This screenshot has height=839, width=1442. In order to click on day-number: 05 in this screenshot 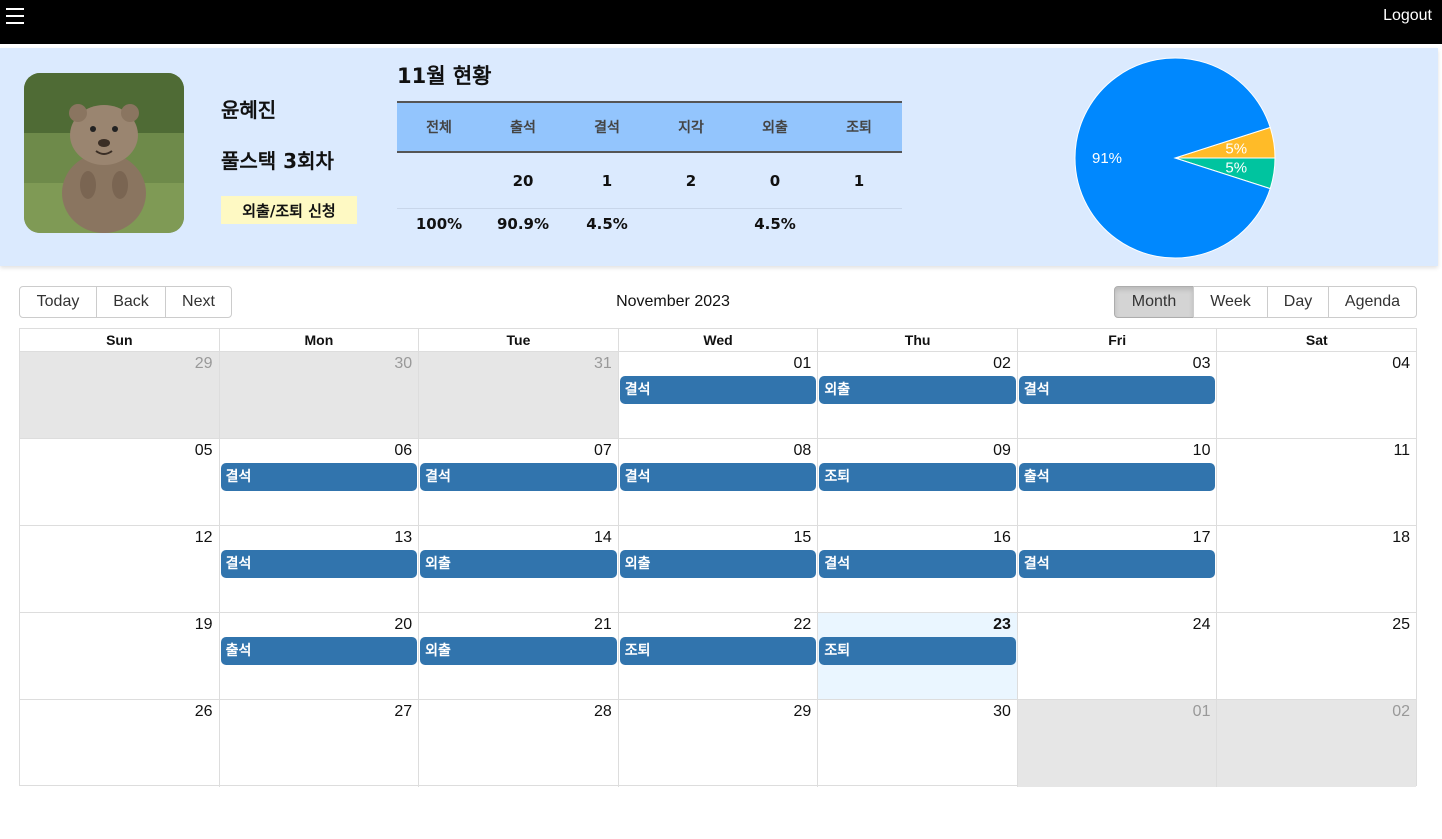, I will do `click(203, 450)`.